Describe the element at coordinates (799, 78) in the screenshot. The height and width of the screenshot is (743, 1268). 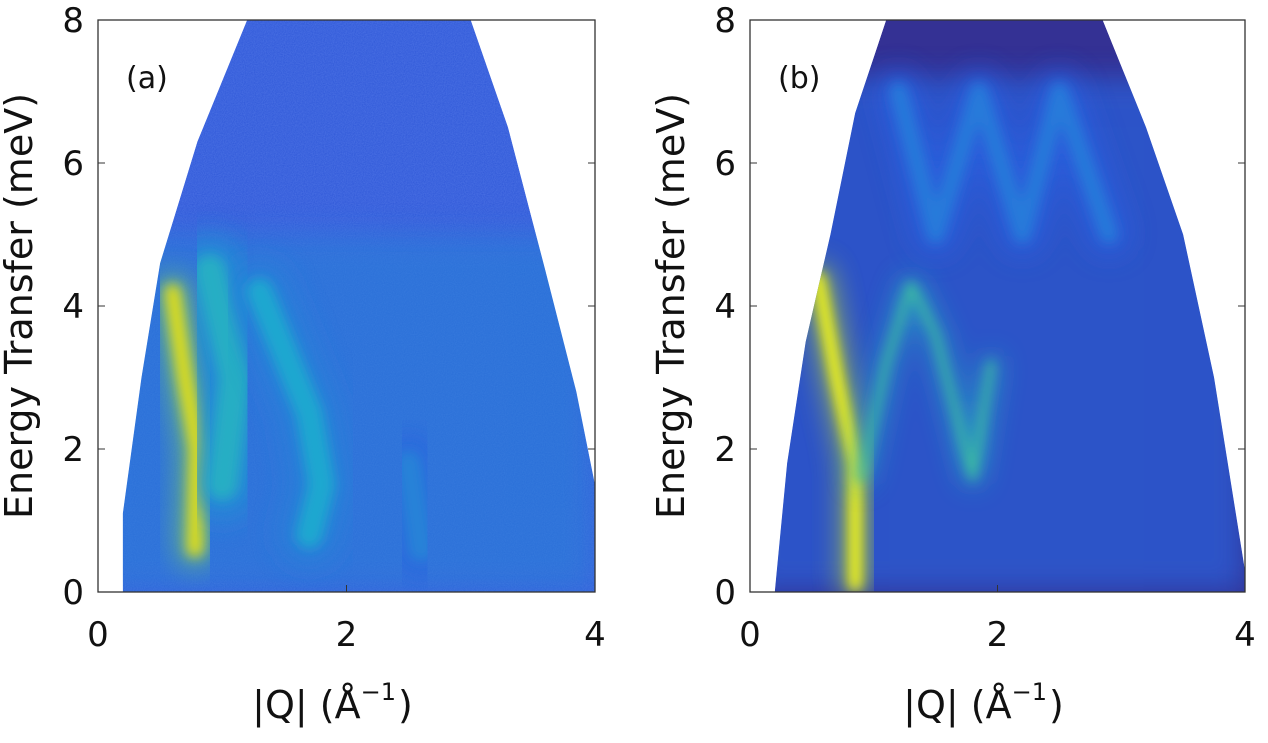
I see `panel-label: (b)` at that location.